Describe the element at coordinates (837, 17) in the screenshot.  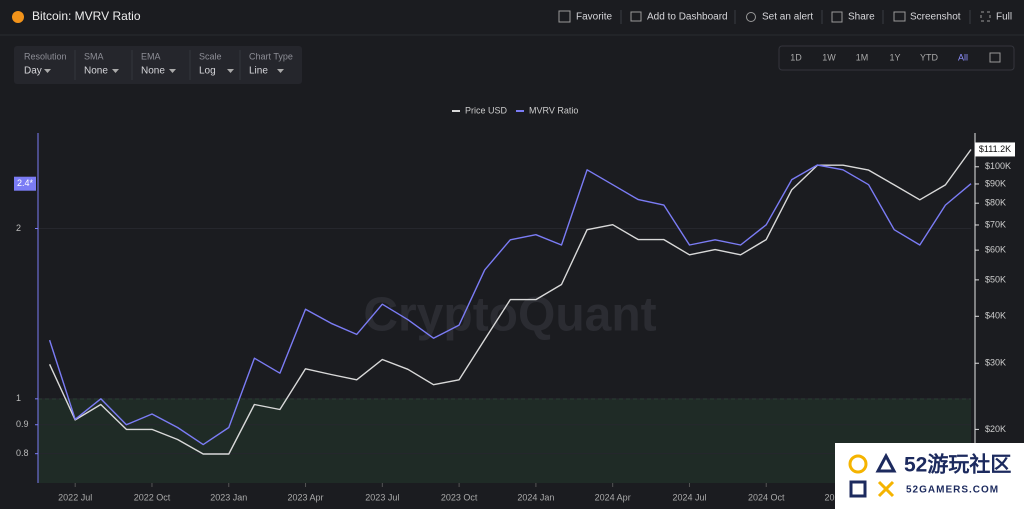
I see `share-icon` at that location.